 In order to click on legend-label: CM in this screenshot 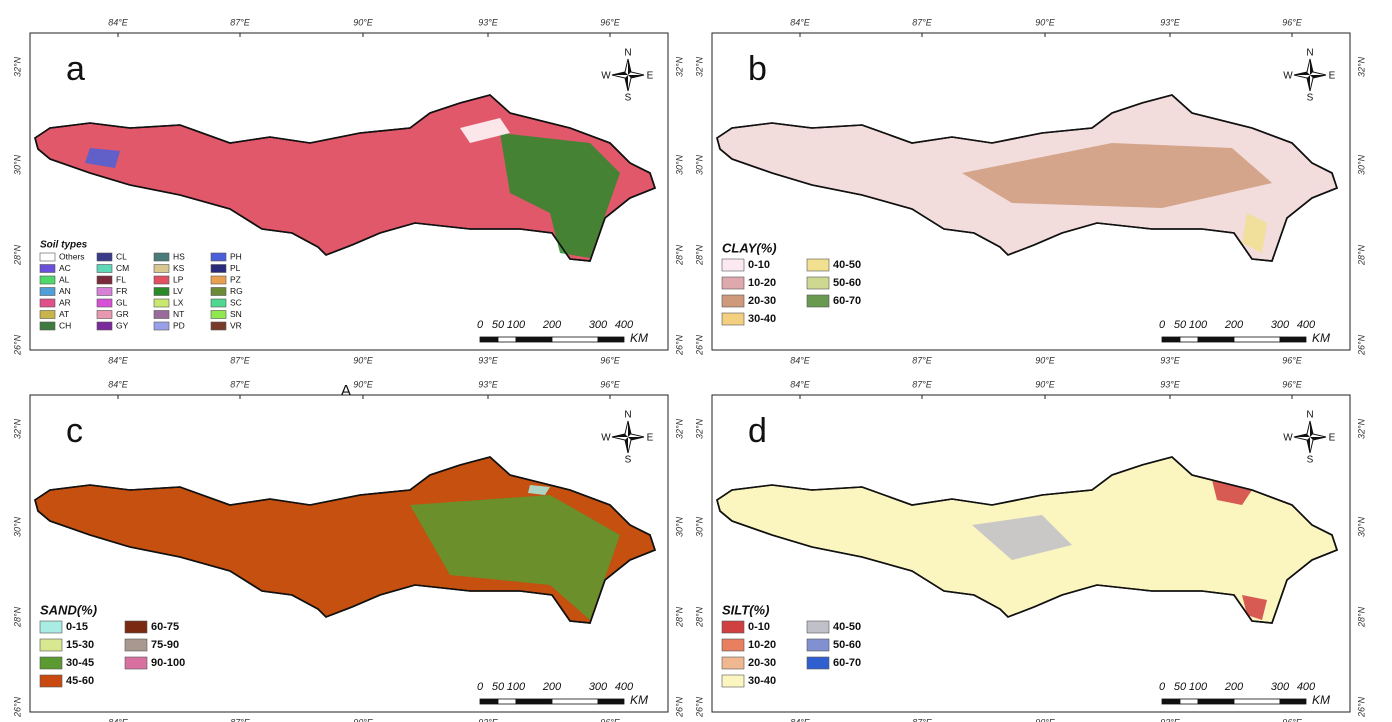, I will do `click(122, 268)`.